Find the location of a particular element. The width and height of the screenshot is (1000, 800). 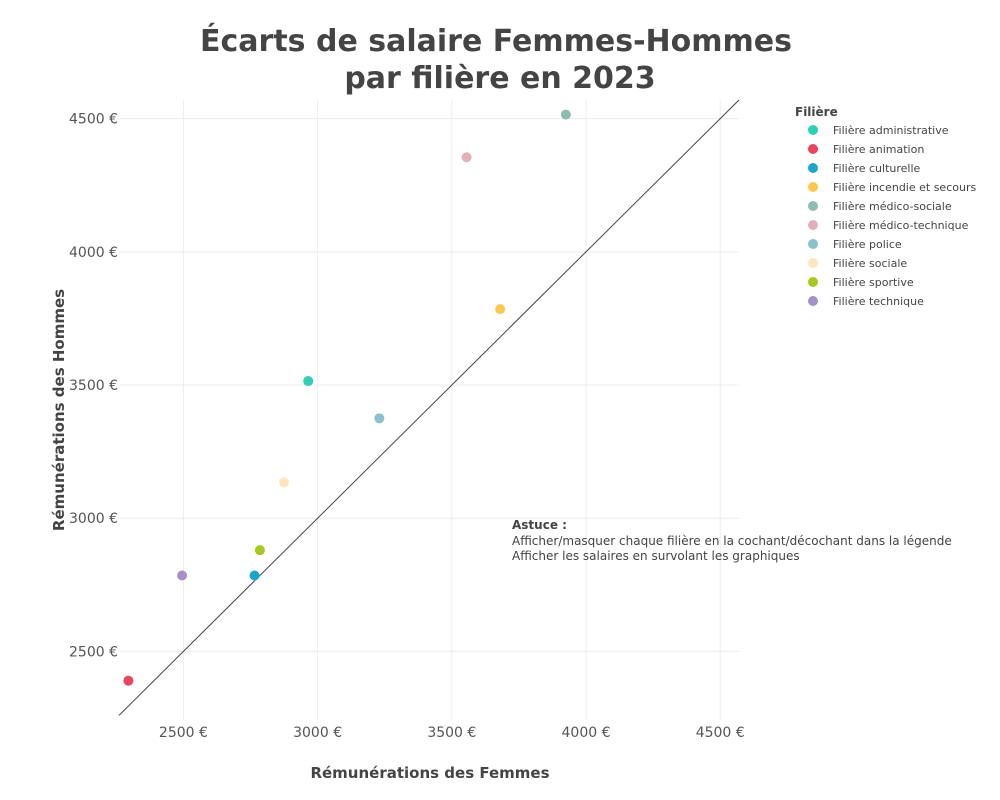

legend-label: Filière sociale is located at coordinates (870, 263).